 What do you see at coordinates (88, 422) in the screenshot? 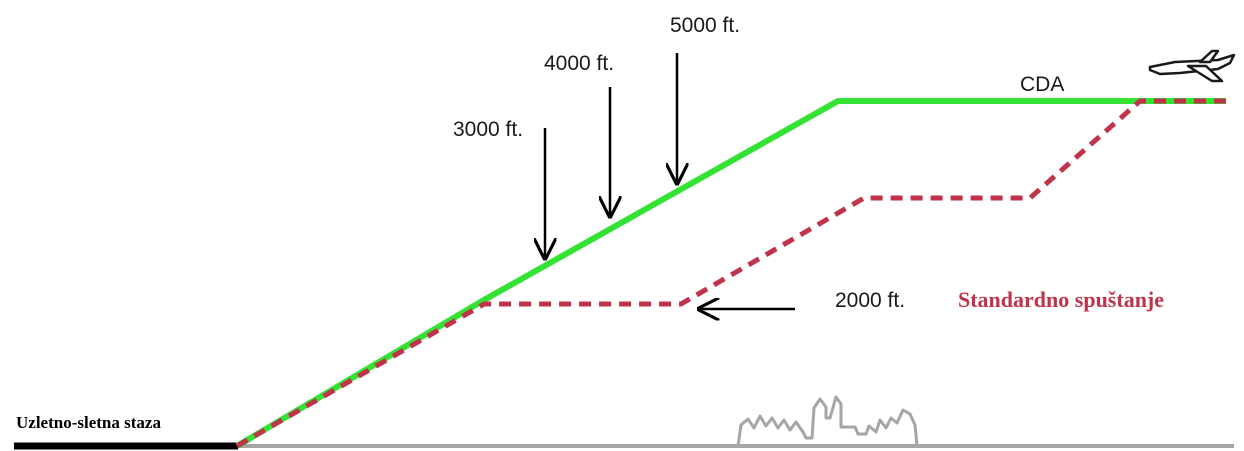
I see `runway-label: Uzletno-sletna staza` at bounding box center [88, 422].